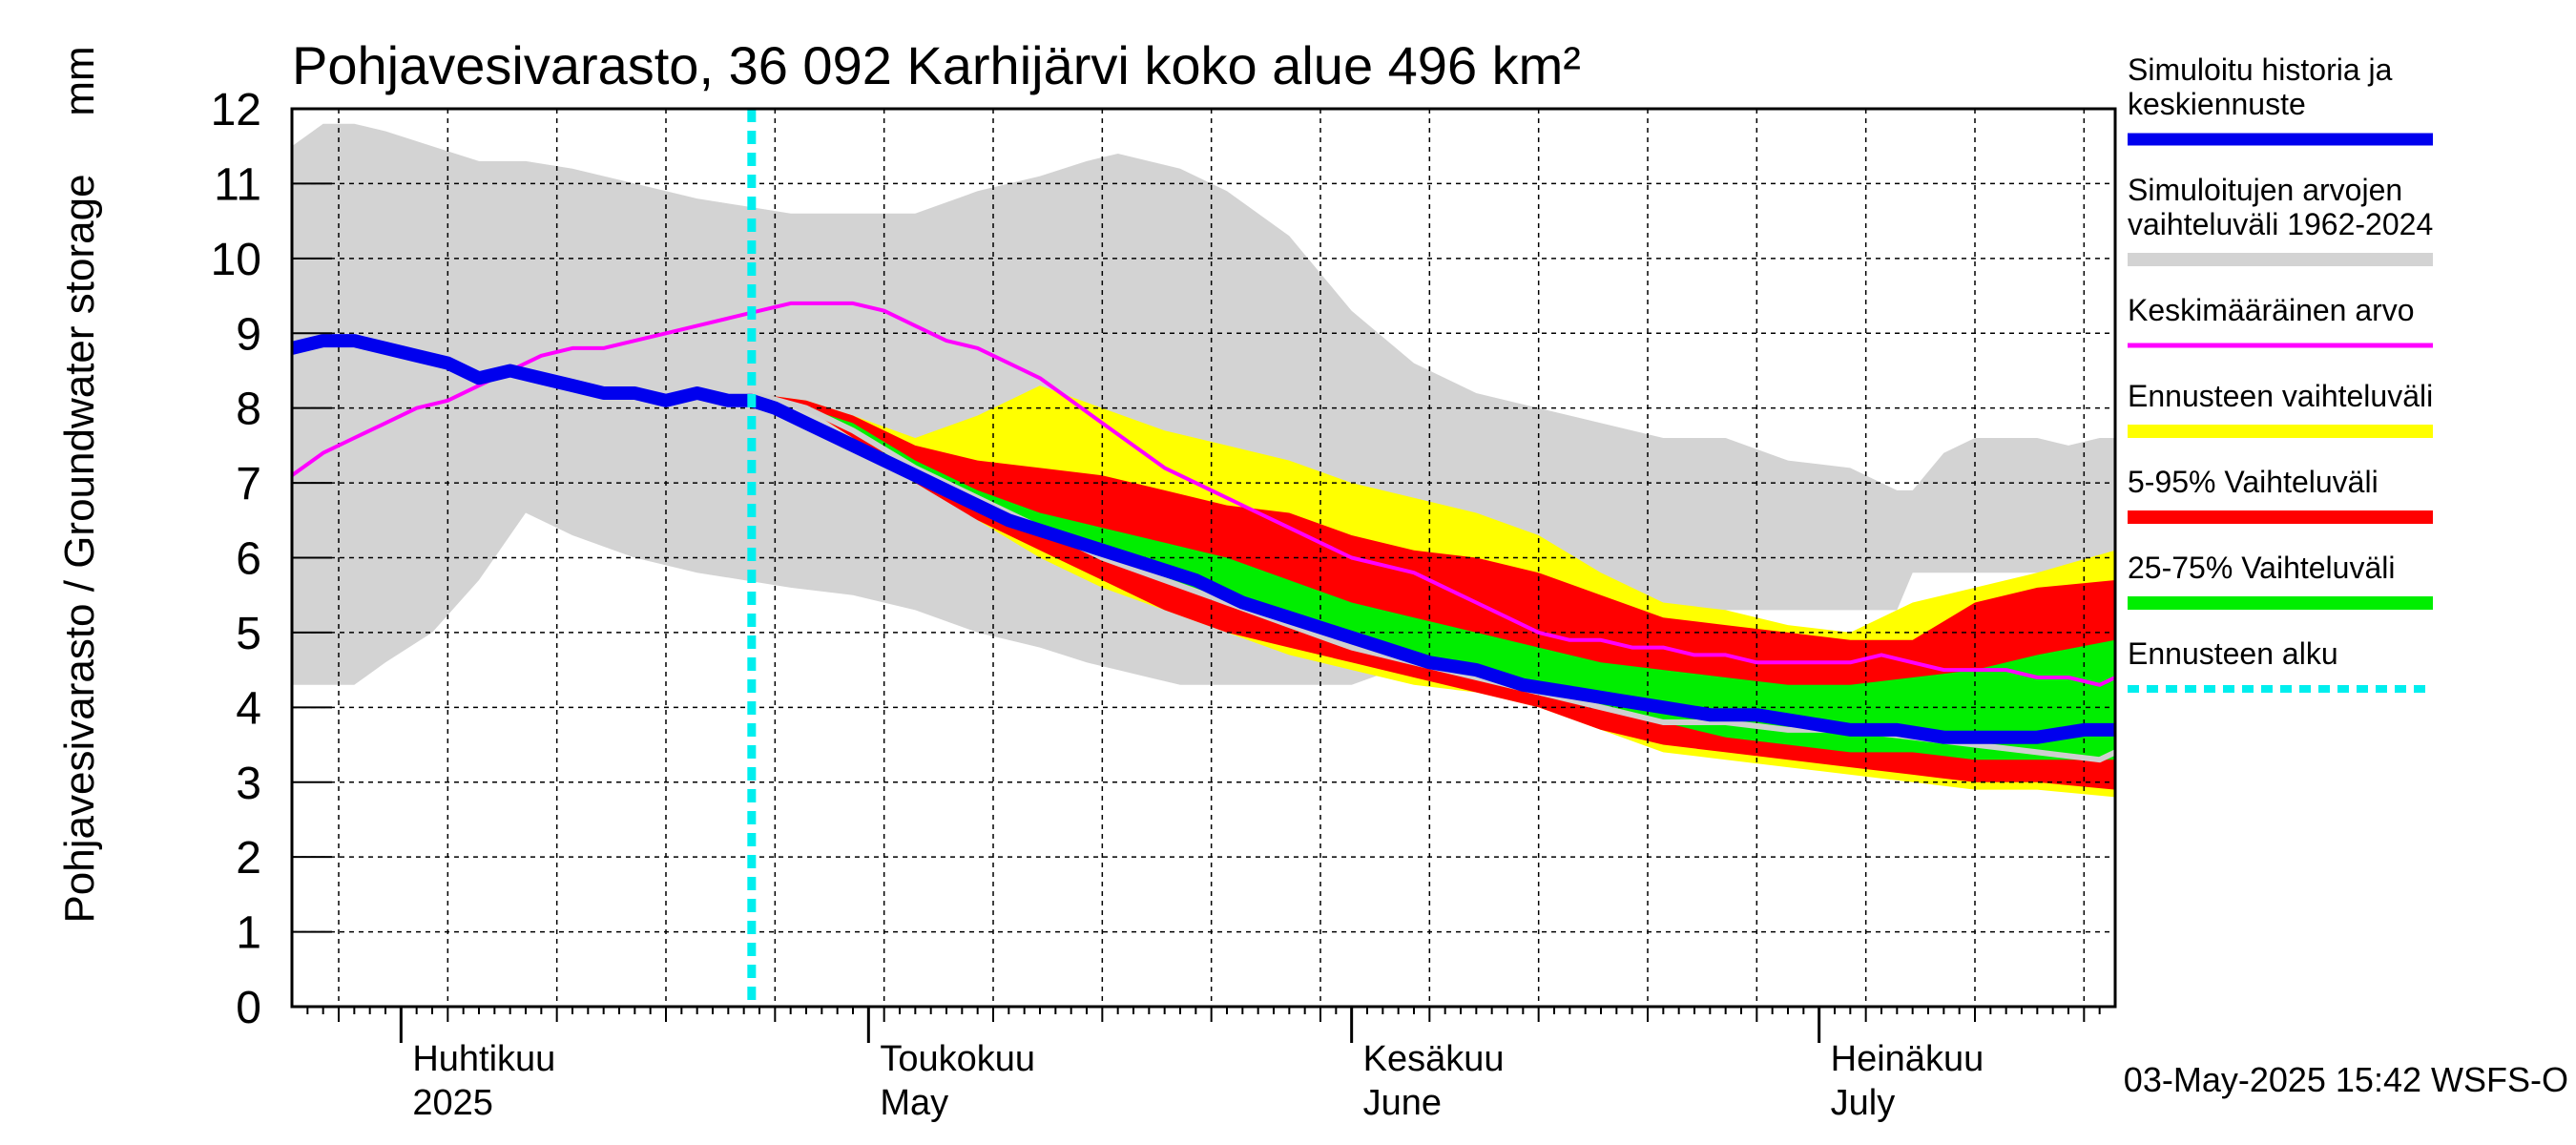 This screenshot has width=2576, height=1145. Describe the element at coordinates (2217, 104) in the screenshot. I see `legend-label: keskiennuste` at that location.